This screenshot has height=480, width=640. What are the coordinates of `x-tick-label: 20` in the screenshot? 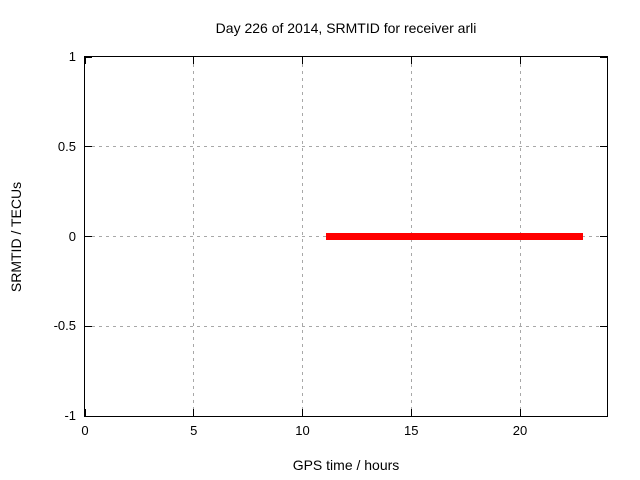 It's located at (520, 430).